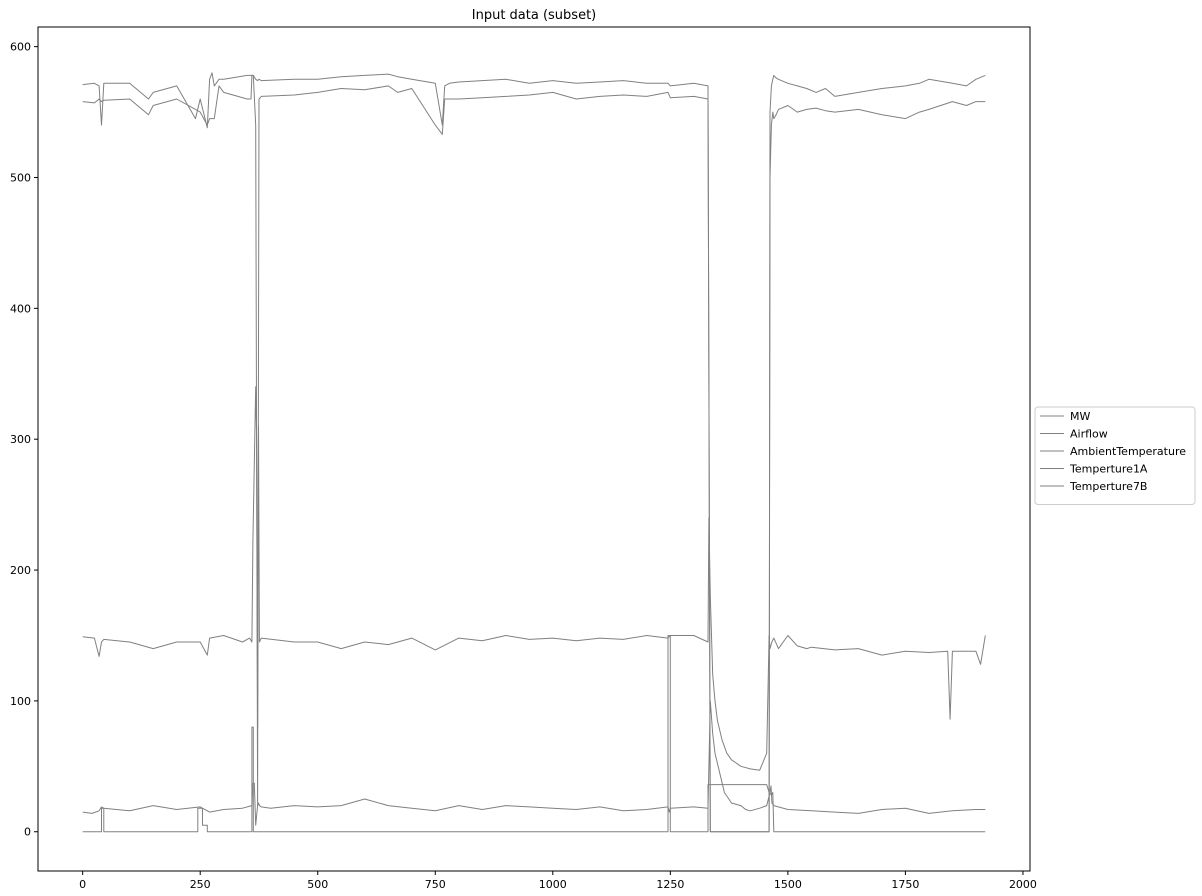  What do you see at coordinates (1089, 434) in the screenshot?
I see `legend-label: Airflow` at bounding box center [1089, 434].